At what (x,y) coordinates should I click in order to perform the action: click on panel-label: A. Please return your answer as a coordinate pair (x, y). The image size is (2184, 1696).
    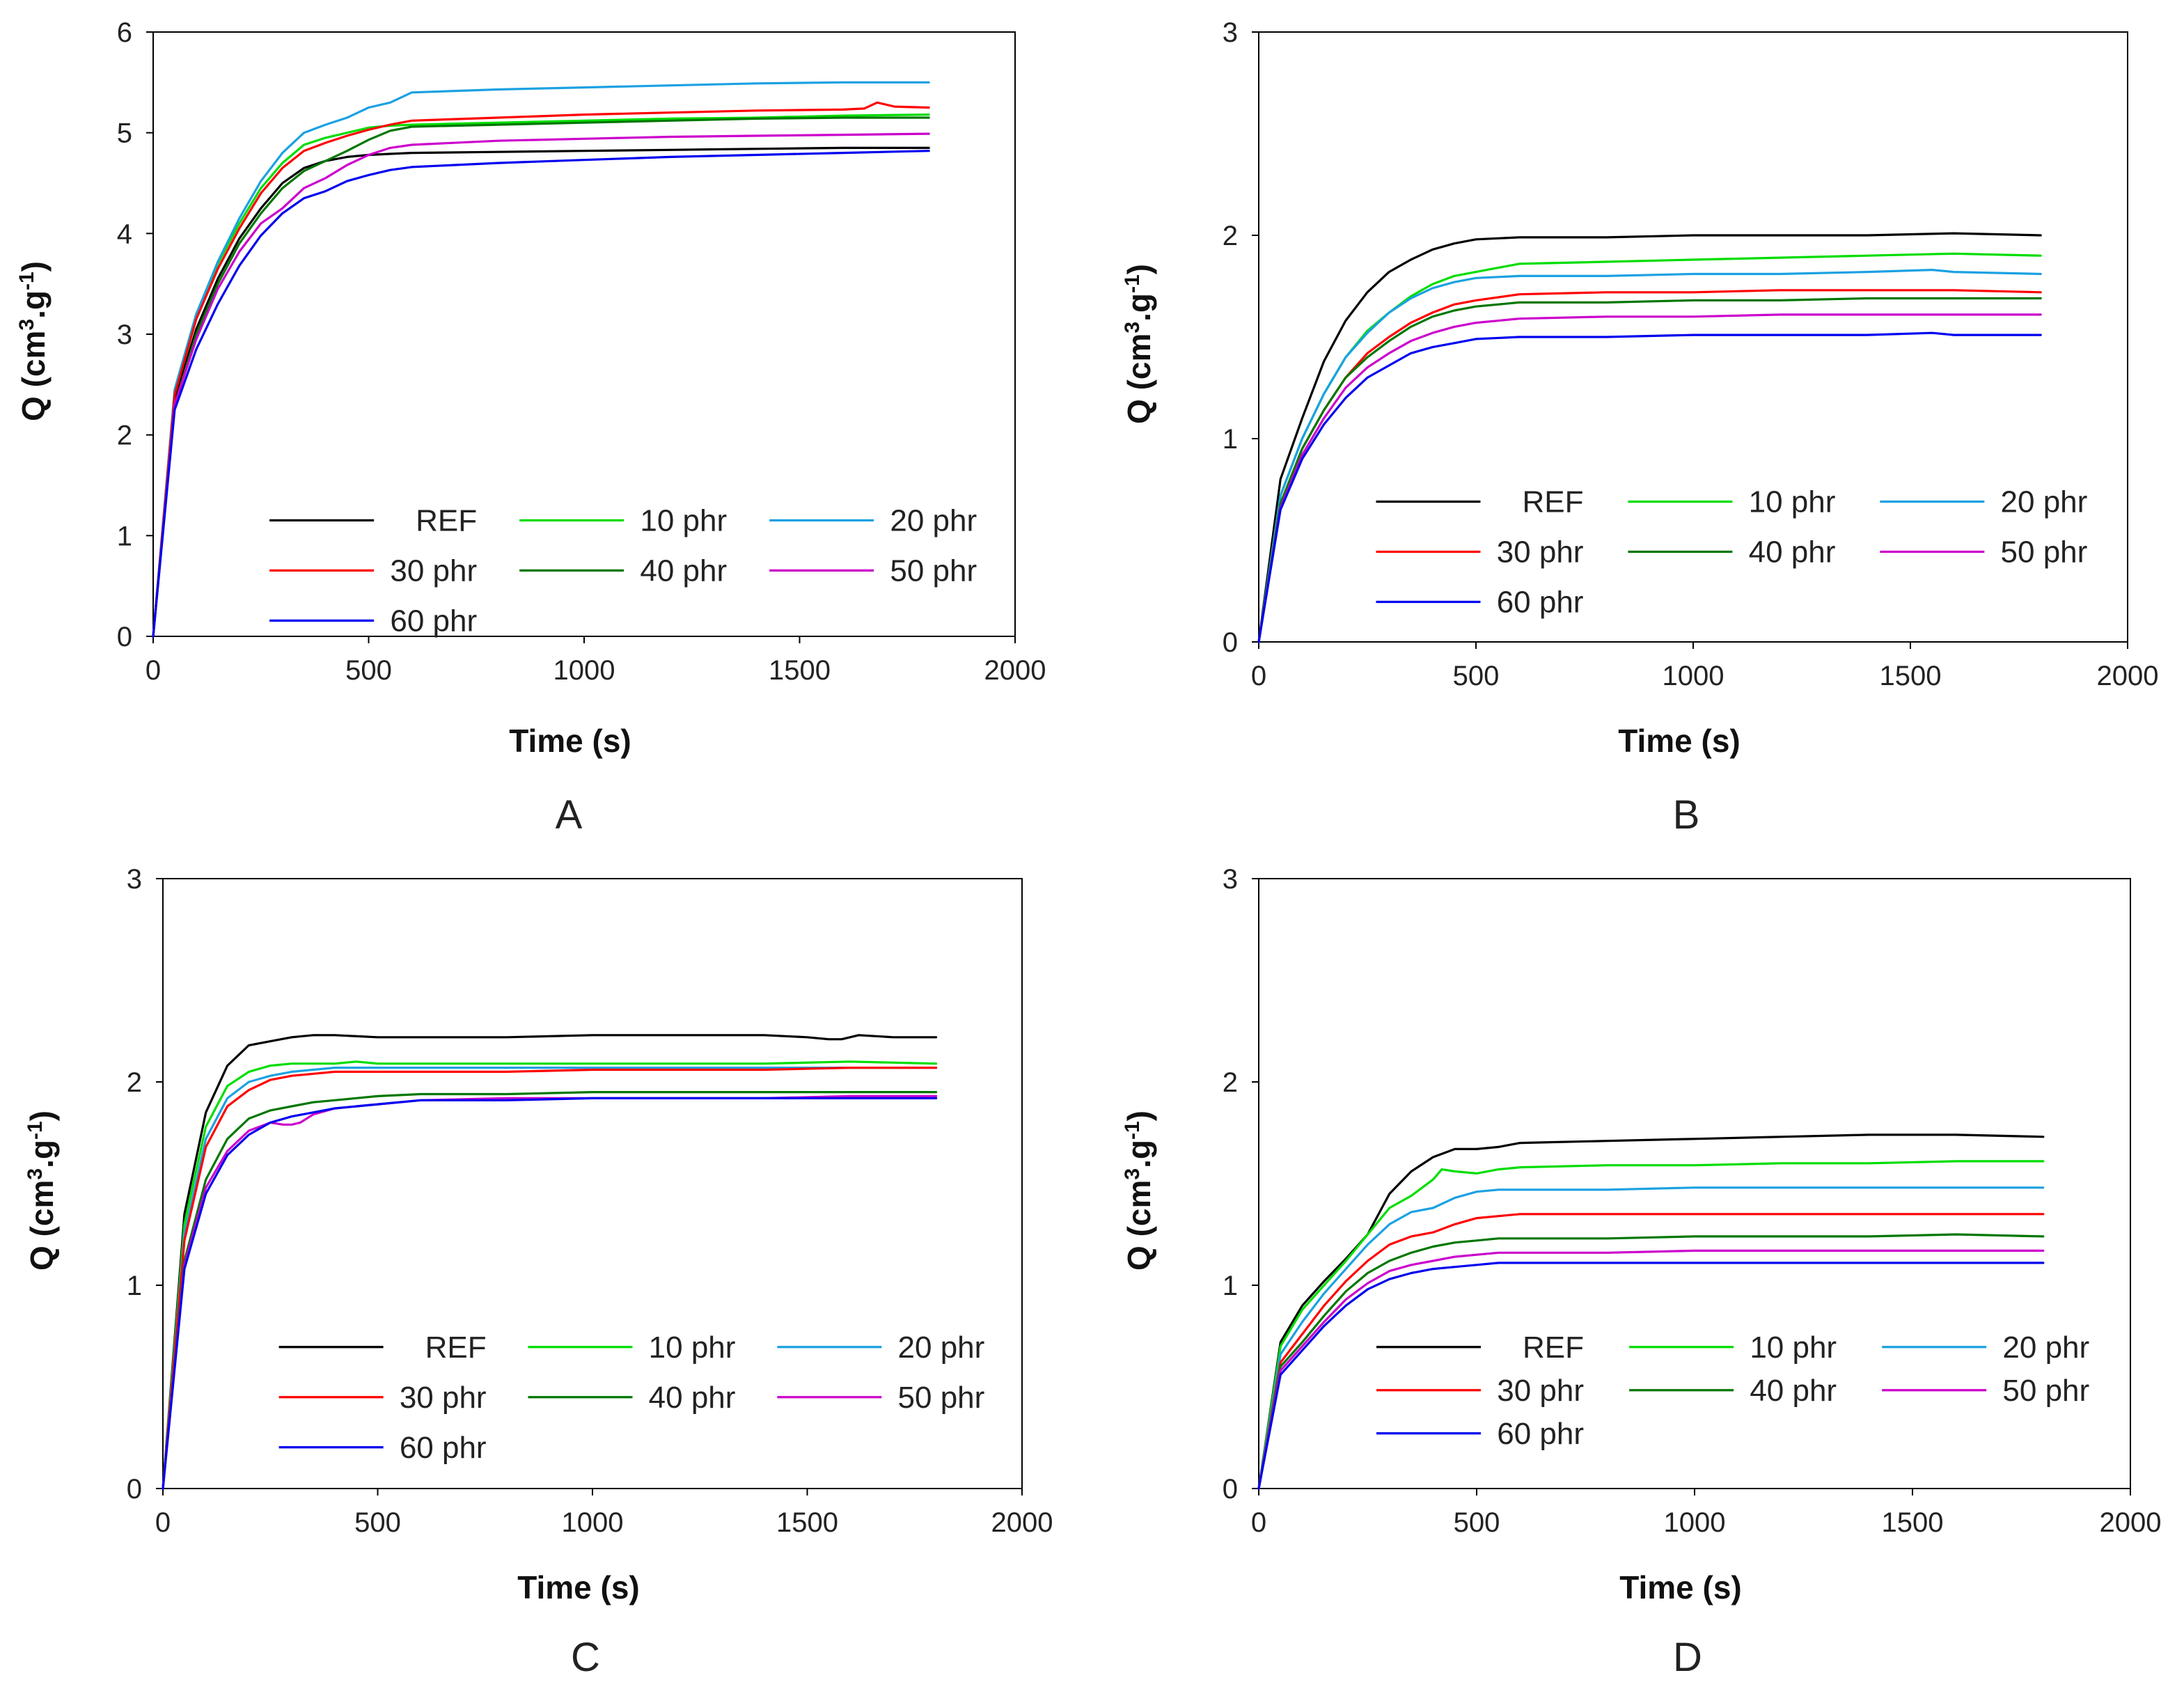
    Looking at the image, I should click on (570, 815).